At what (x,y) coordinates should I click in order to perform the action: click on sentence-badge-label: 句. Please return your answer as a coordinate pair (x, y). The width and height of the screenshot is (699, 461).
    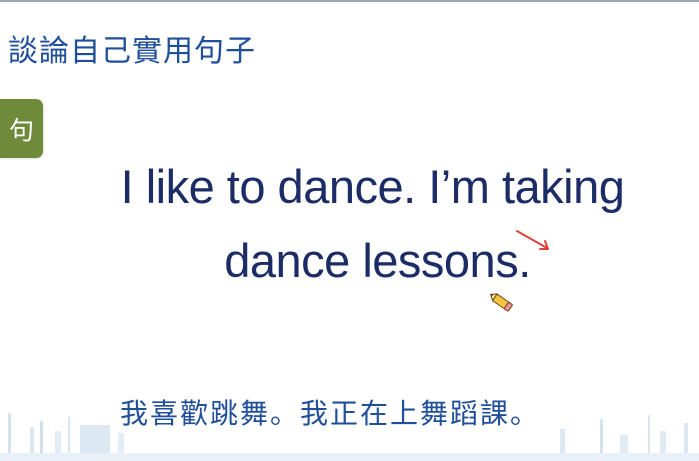
    Looking at the image, I should click on (21, 130).